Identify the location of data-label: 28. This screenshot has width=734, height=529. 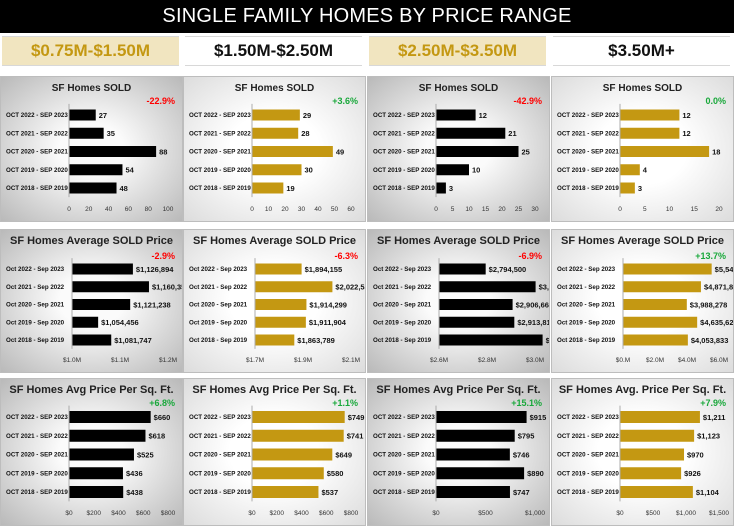
(305, 133).